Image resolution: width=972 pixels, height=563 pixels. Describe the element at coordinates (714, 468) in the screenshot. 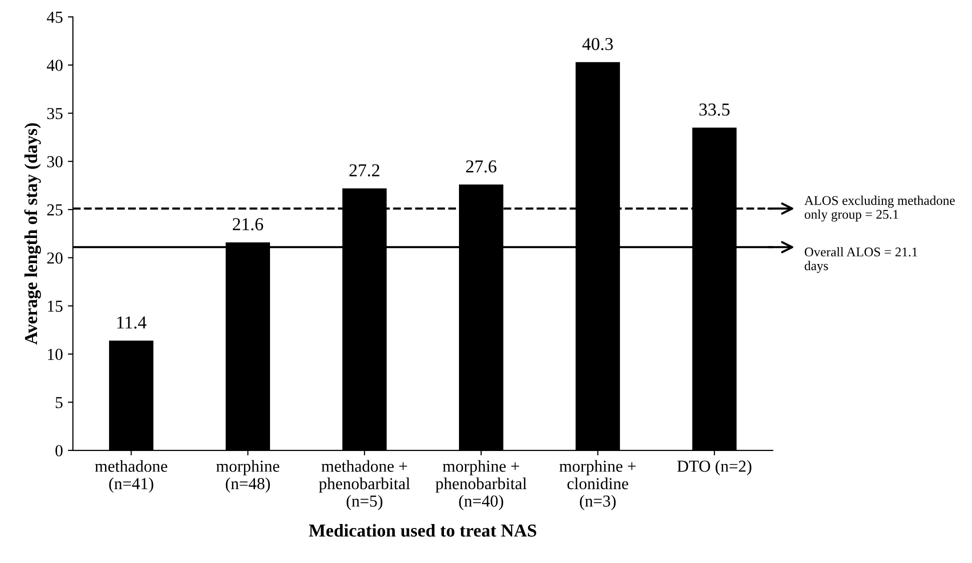

I see `x-tick-label: DTO (n=2)` at that location.